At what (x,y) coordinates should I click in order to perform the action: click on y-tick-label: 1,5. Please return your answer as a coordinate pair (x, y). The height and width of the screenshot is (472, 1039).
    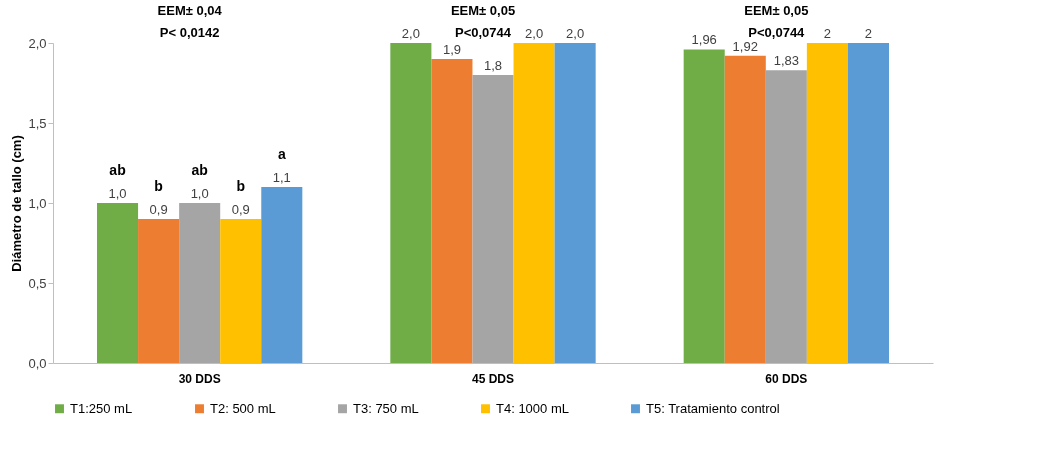
    Looking at the image, I should click on (37, 123).